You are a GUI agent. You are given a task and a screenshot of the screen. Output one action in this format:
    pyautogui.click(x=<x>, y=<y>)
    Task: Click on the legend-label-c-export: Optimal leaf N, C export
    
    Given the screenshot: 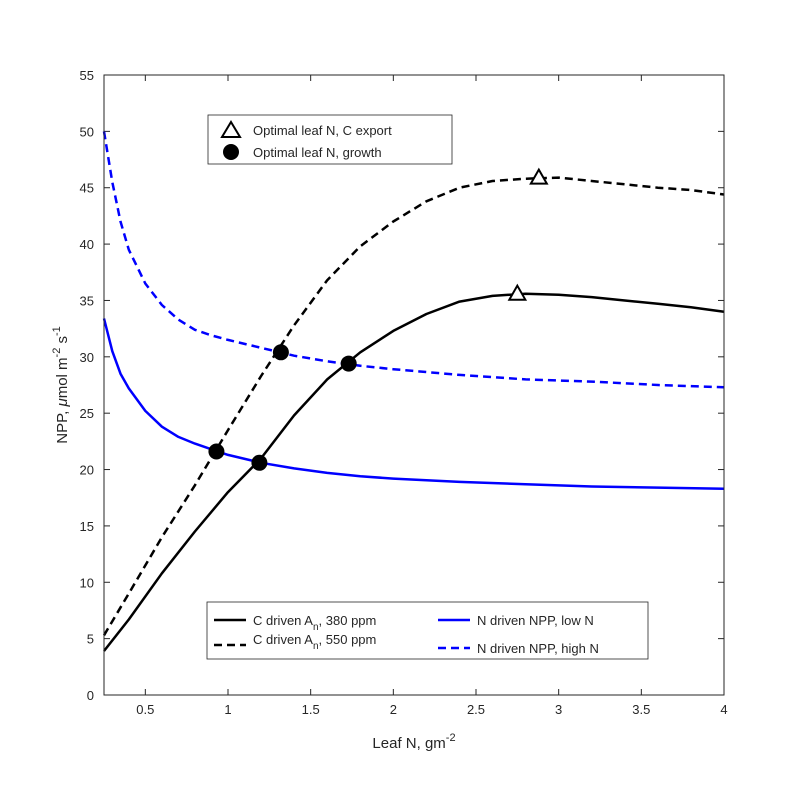 What is the action you would take?
    pyautogui.click(x=322, y=130)
    